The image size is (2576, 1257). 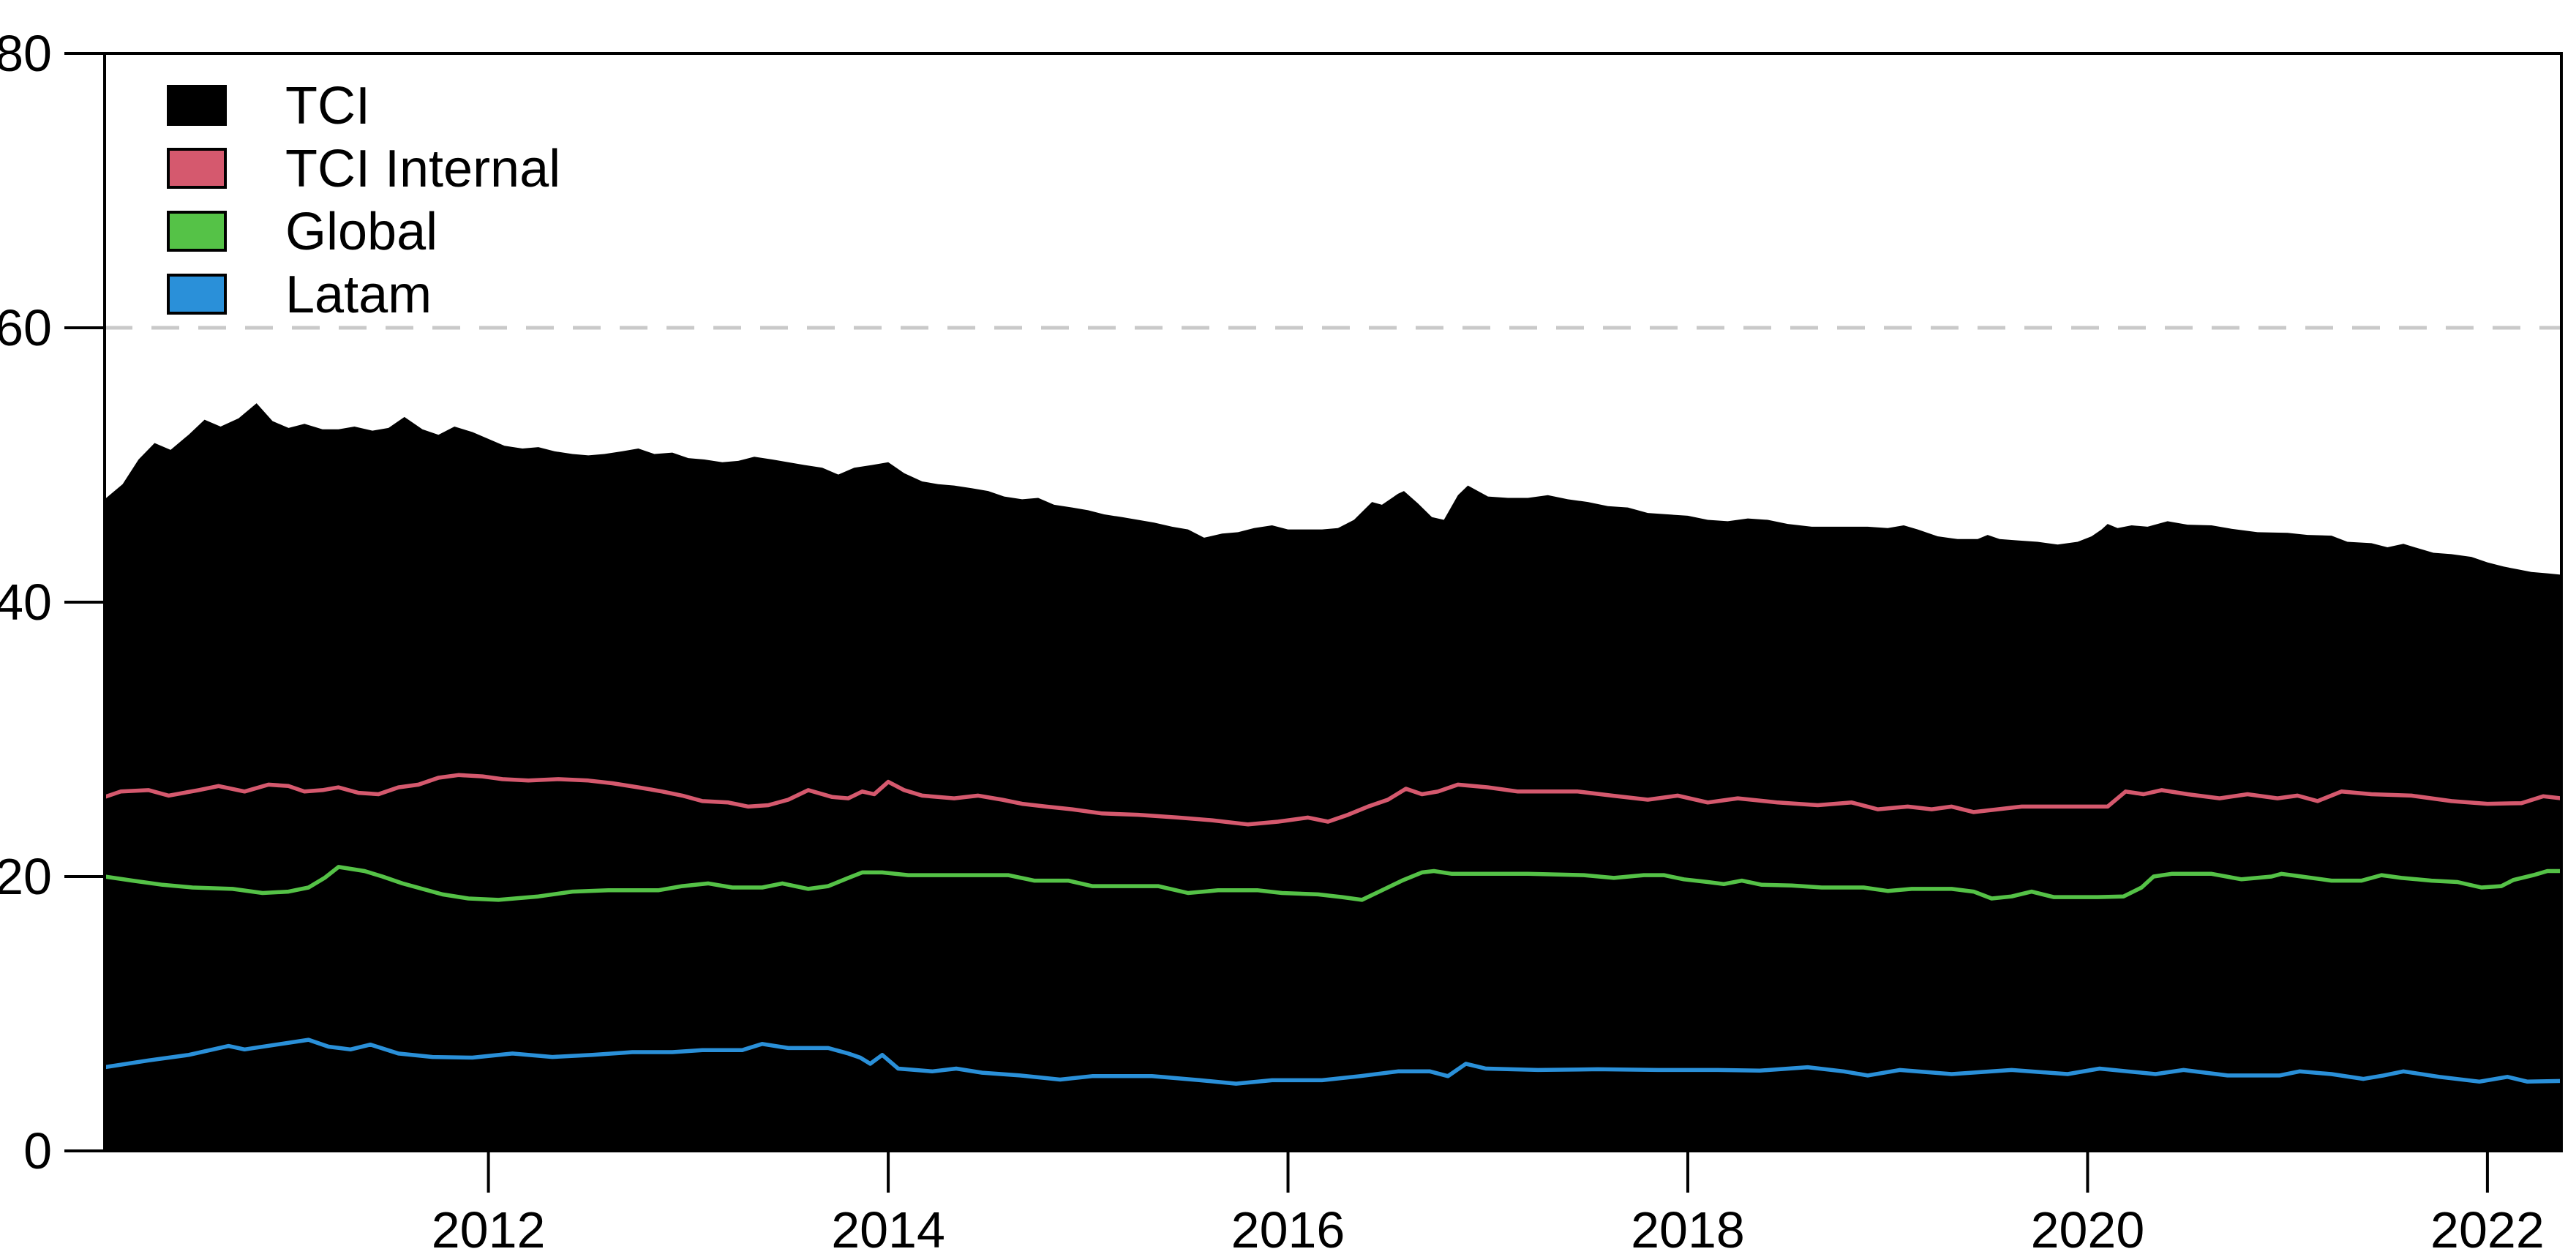 What do you see at coordinates (268, 106) in the screenshot?
I see `legend-item-tci: TCI` at bounding box center [268, 106].